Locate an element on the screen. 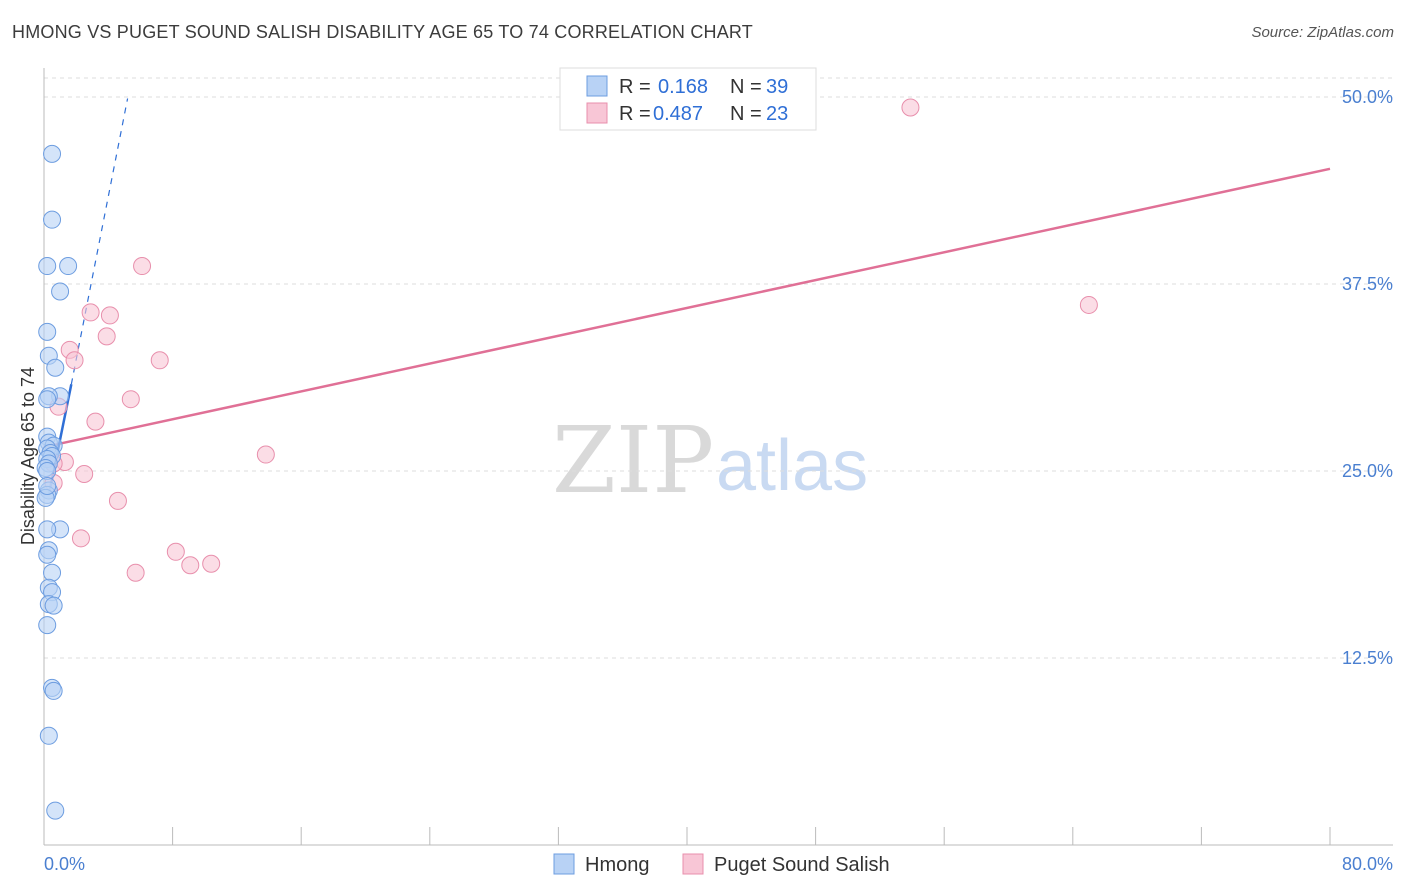 This screenshot has height=892, width=1406. legend-swatch-hmong is located at coordinates (597, 86).